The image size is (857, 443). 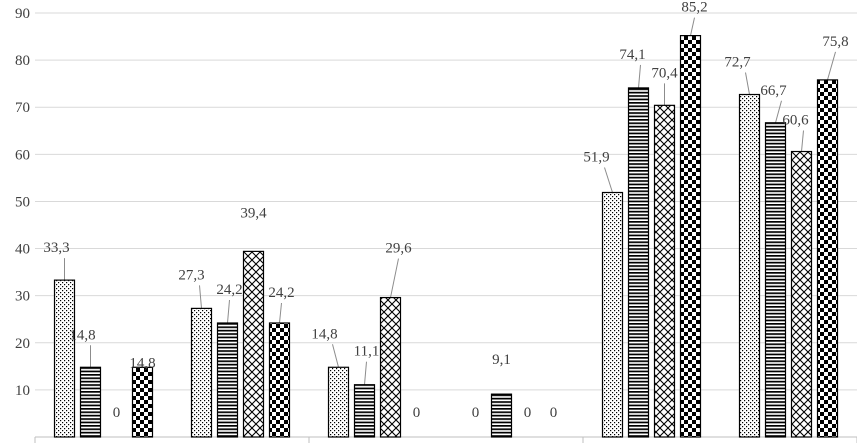 What do you see at coordinates (229, 290) in the screenshot?
I see `data-label-horizontal-stripes-group-2: 24,2` at bounding box center [229, 290].